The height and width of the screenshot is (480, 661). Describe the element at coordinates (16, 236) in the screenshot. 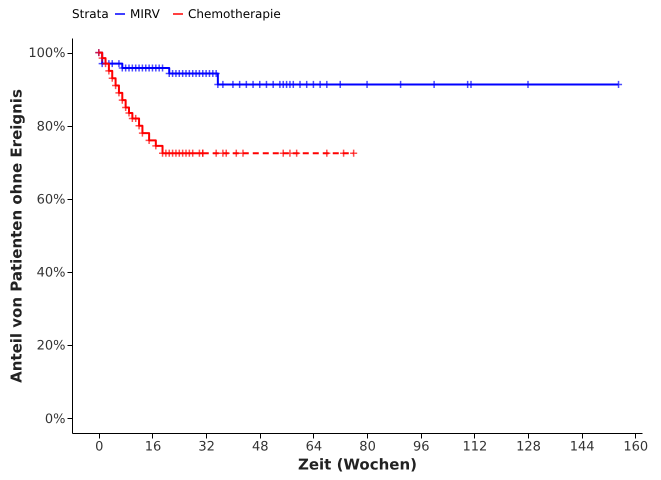

I see `y-axis-title: Anteil von Patienten ohne Ereignis` at that location.